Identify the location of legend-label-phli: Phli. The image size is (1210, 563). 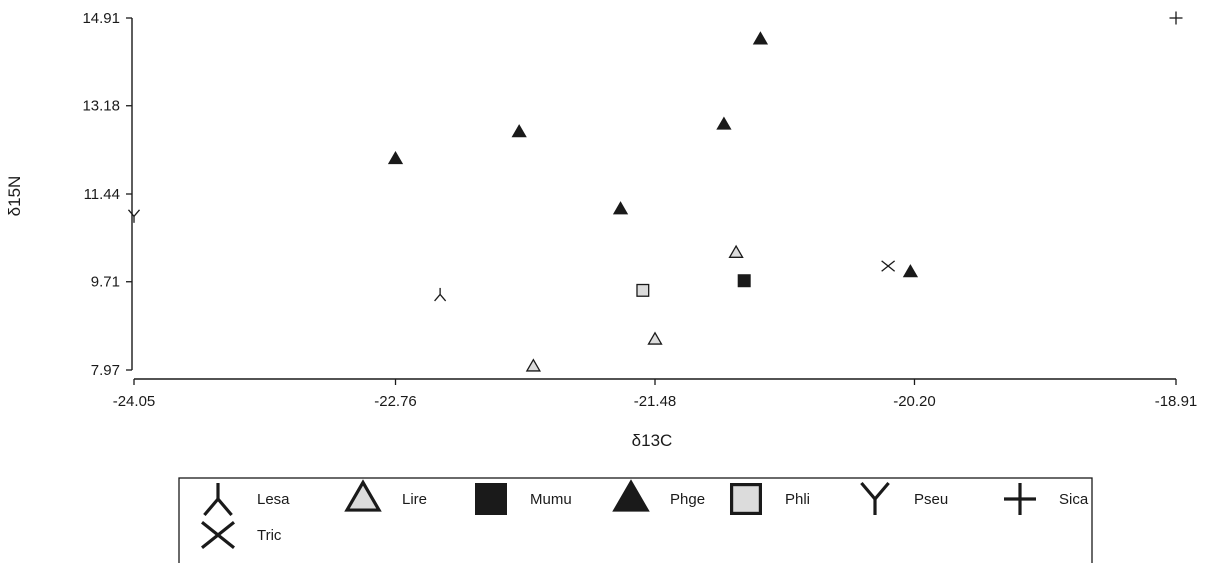
(797, 499).